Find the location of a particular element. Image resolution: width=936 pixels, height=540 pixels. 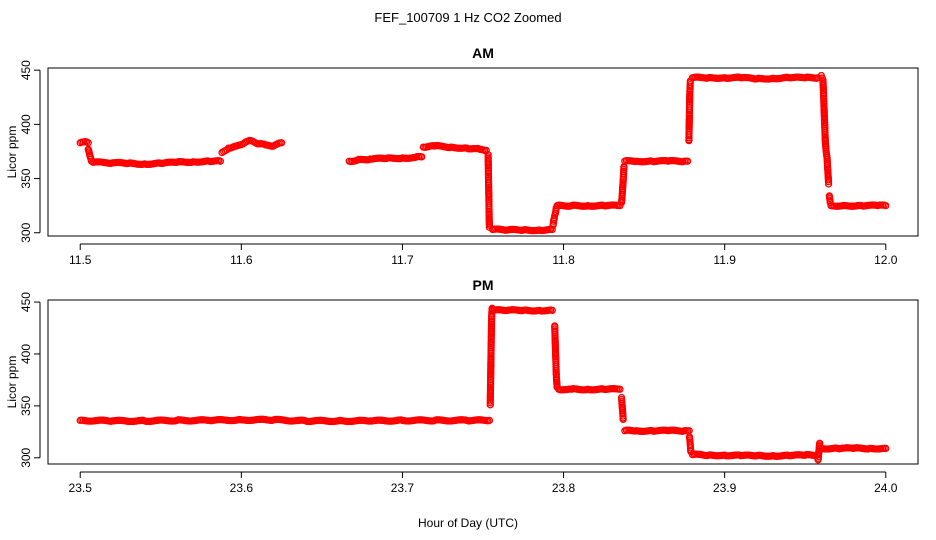

x-axis-label: Hour of Day (UTC) is located at coordinates (468, 523).